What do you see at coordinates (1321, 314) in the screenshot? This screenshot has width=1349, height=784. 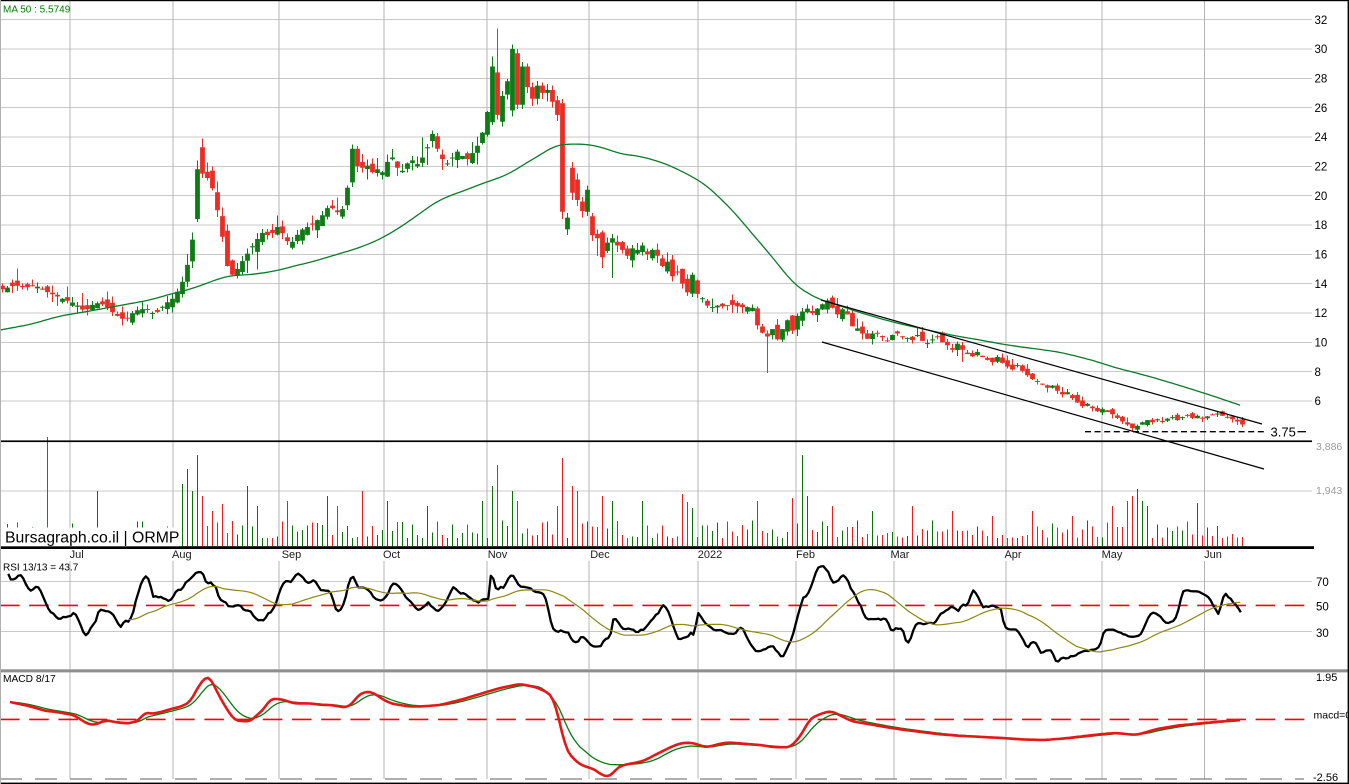 I see `svg-text: 12` at bounding box center [1321, 314].